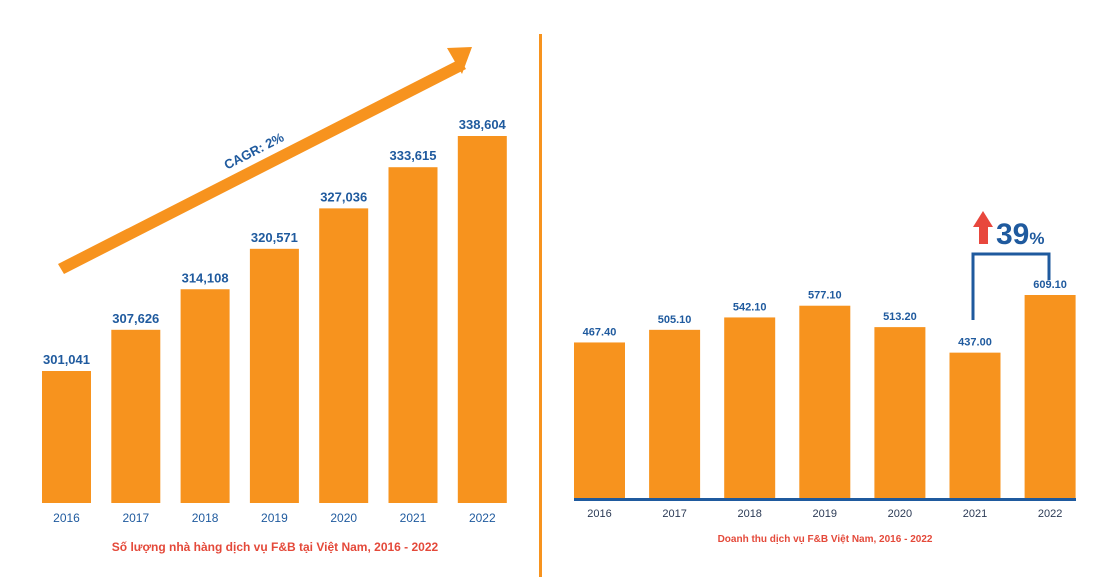 The image size is (1110, 577). Describe the element at coordinates (900, 317) in the screenshot. I see `value-label-2020: 513.20` at that location.